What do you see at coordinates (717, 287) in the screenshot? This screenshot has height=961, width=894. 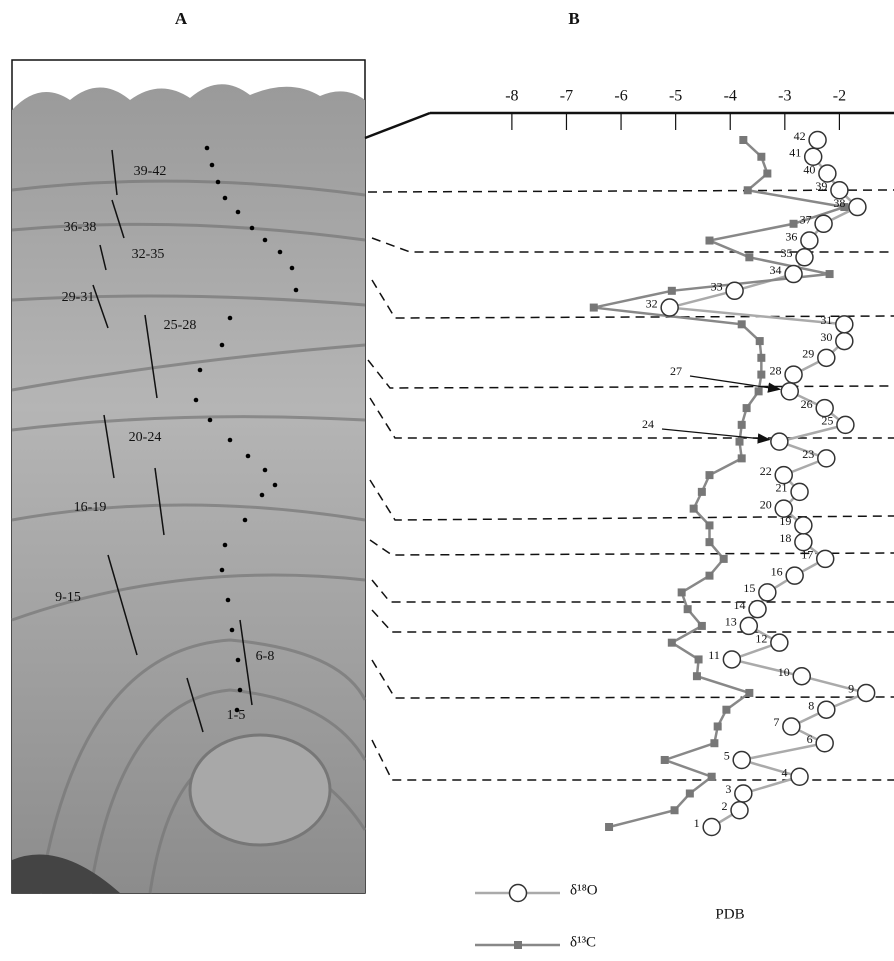 I see `point-label: 33` at bounding box center [717, 287].